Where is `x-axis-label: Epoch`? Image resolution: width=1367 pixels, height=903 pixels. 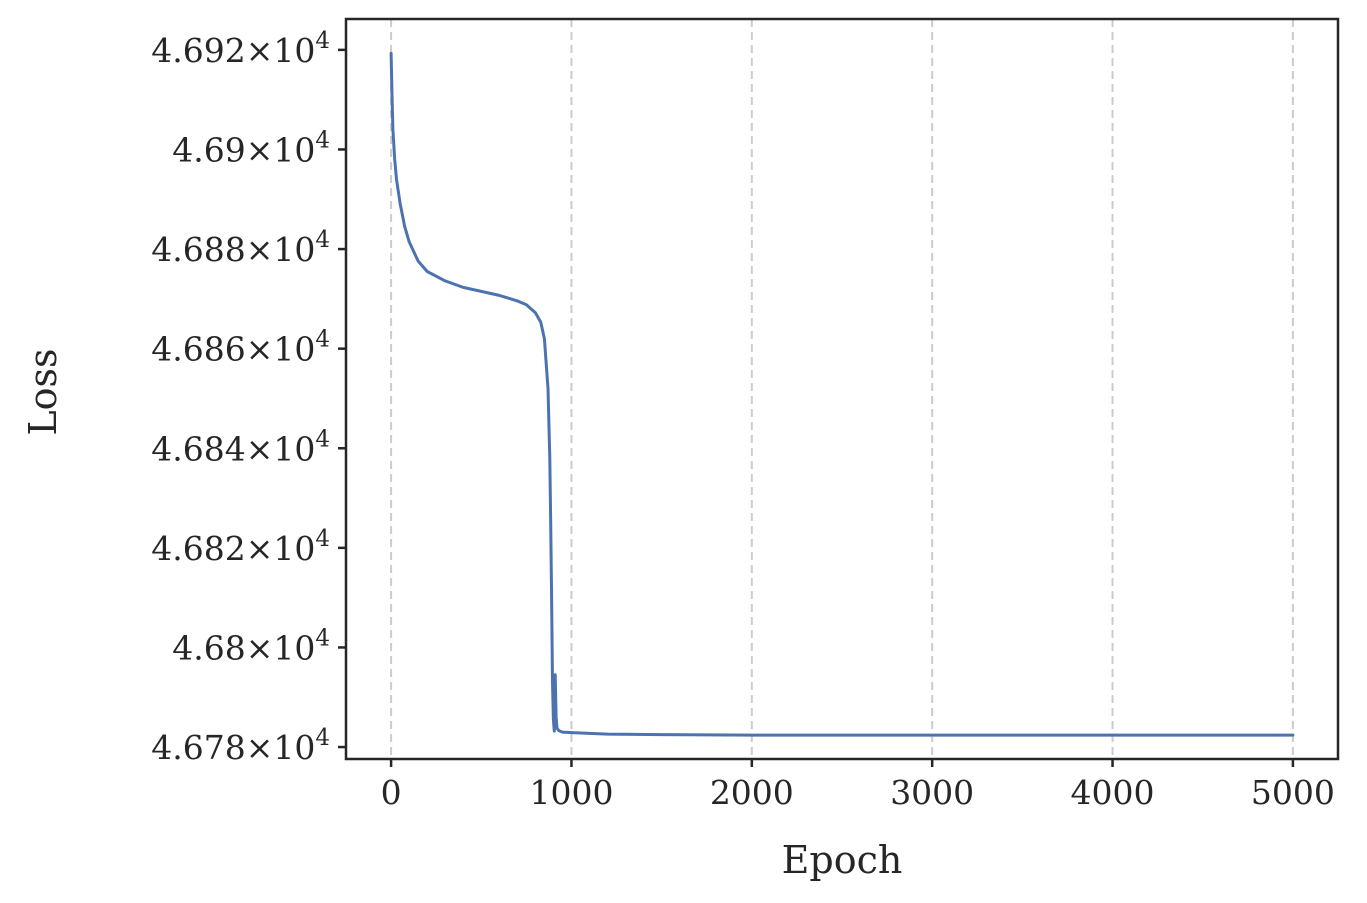
x-axis-label: Epoch is located at coordinates (842, 860).